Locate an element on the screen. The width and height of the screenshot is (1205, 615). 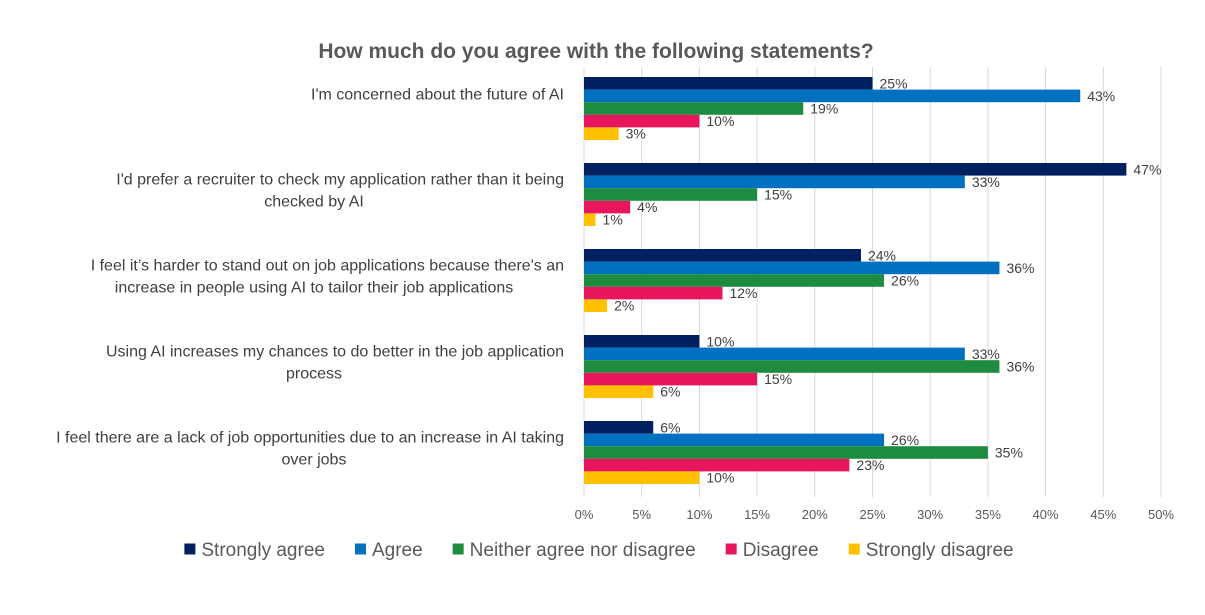
legend-item-neither-agree-nor-disagree: Neither agree nor disagree is located at coordinates (574, 550).